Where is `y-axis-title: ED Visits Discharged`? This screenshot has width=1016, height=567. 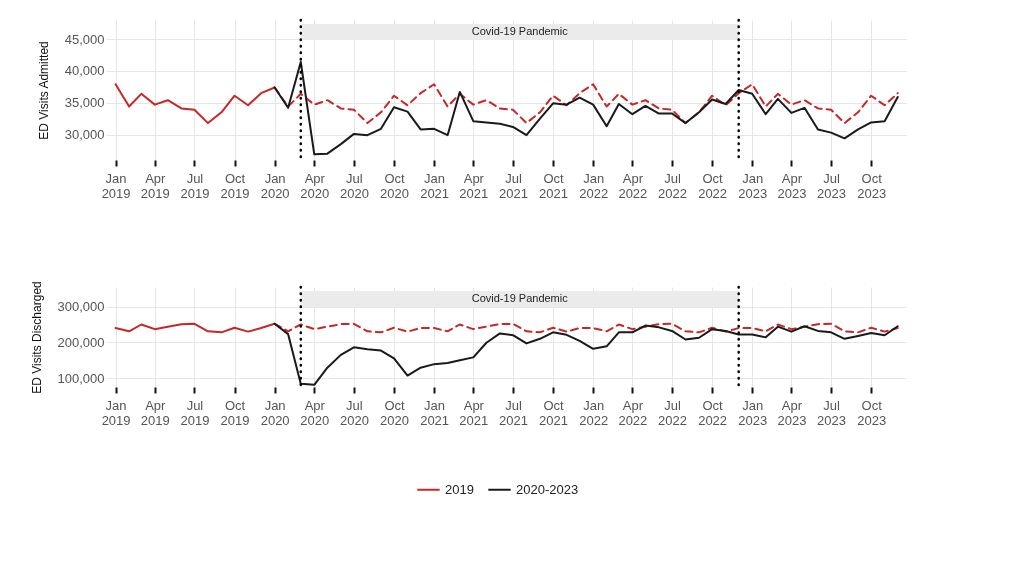
y-axis-title: ED Visits Discharged is located at coordinates (36, 337).